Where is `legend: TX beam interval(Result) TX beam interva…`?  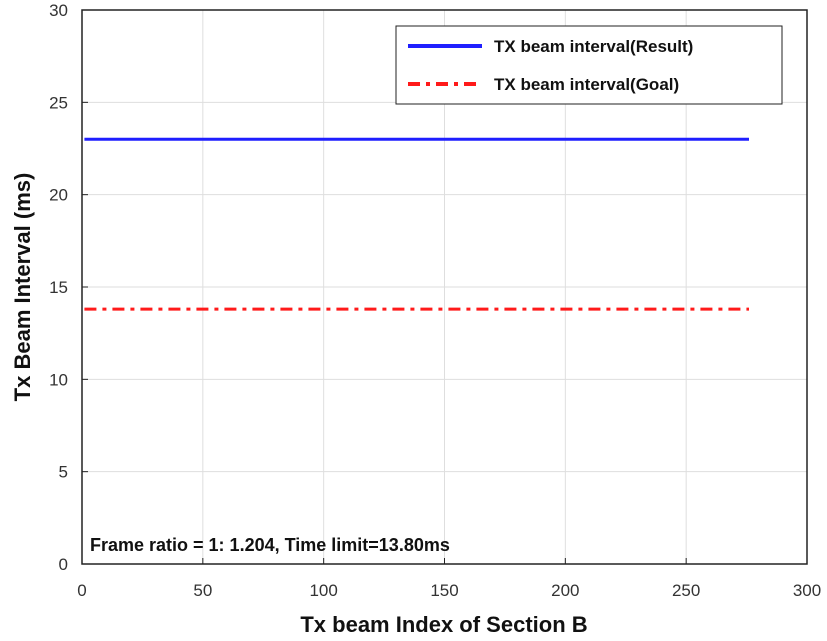 legend: TX beam interval(Result) TX beam interva… is located at coordinates (589, 65).